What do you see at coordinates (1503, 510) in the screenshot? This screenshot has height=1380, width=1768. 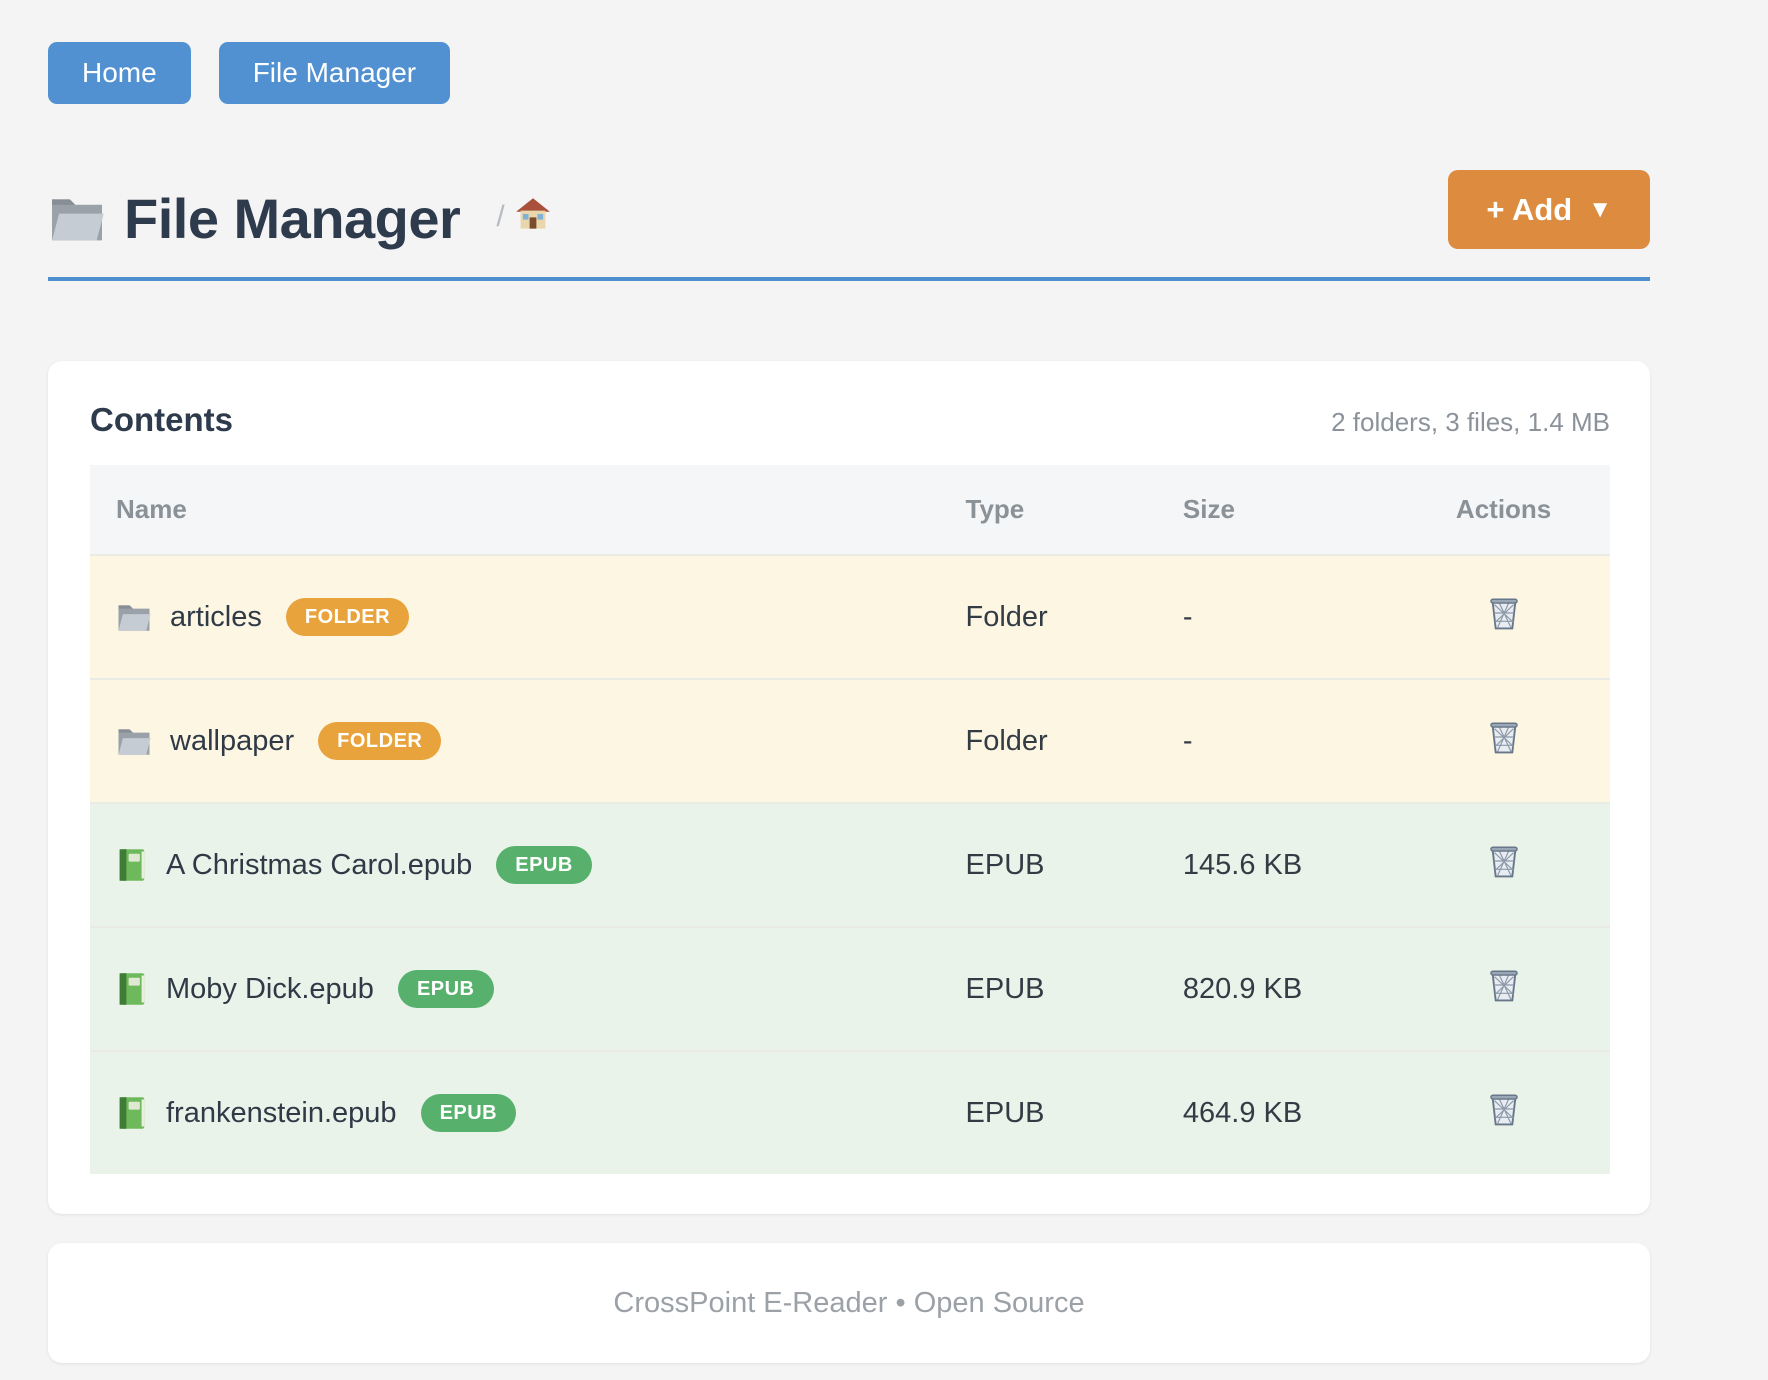 I see `column-header-actions: Actions` at bounding box center [1503, 510].